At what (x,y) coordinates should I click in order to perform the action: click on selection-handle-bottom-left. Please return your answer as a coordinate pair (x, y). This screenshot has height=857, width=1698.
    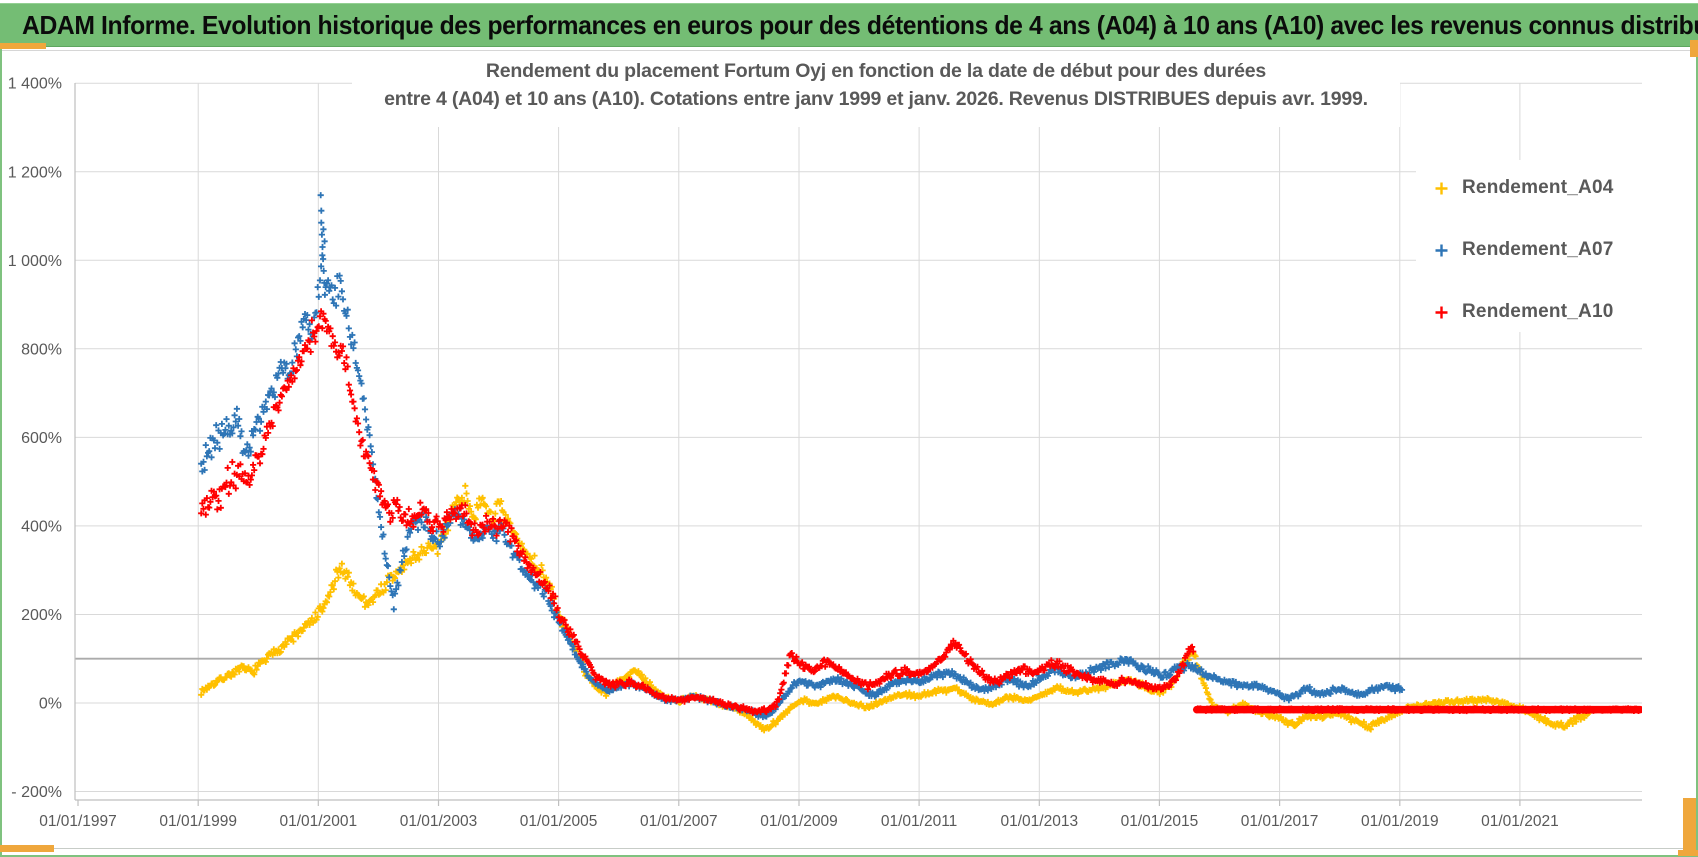
    Looking at the image, I should click on (27, 848).